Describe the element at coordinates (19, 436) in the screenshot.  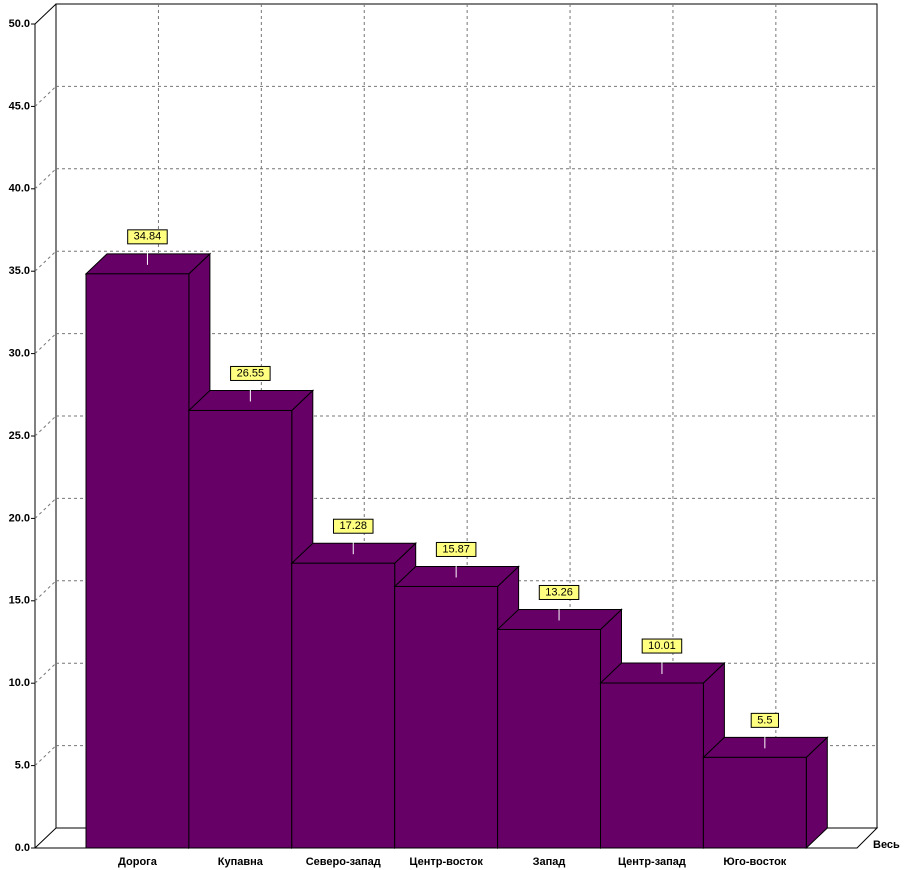
I see `y-tick-label: 25.0` at that location.